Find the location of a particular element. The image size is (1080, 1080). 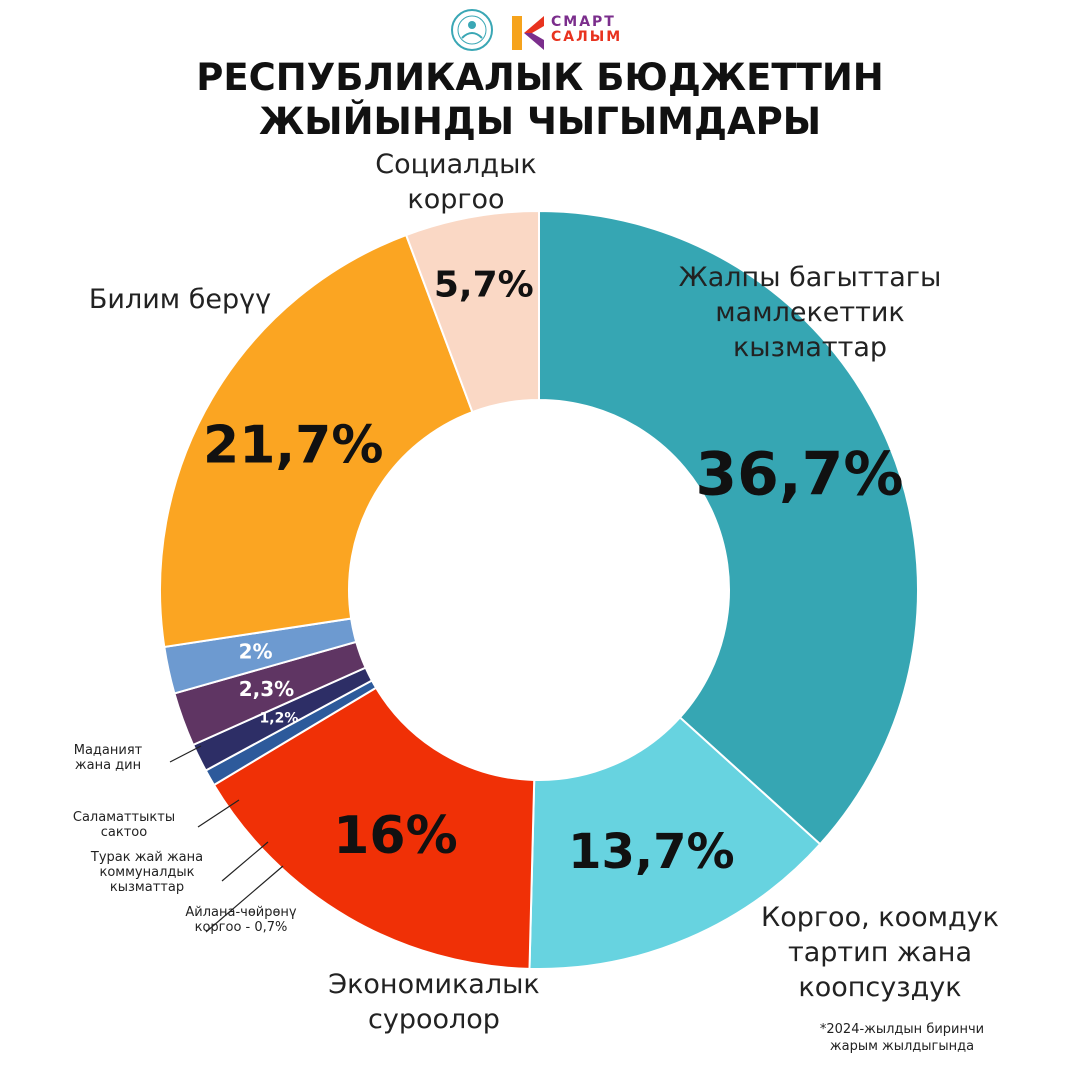

category-label: Саламаттыкты сактоо is located at coordinates (124, 825).